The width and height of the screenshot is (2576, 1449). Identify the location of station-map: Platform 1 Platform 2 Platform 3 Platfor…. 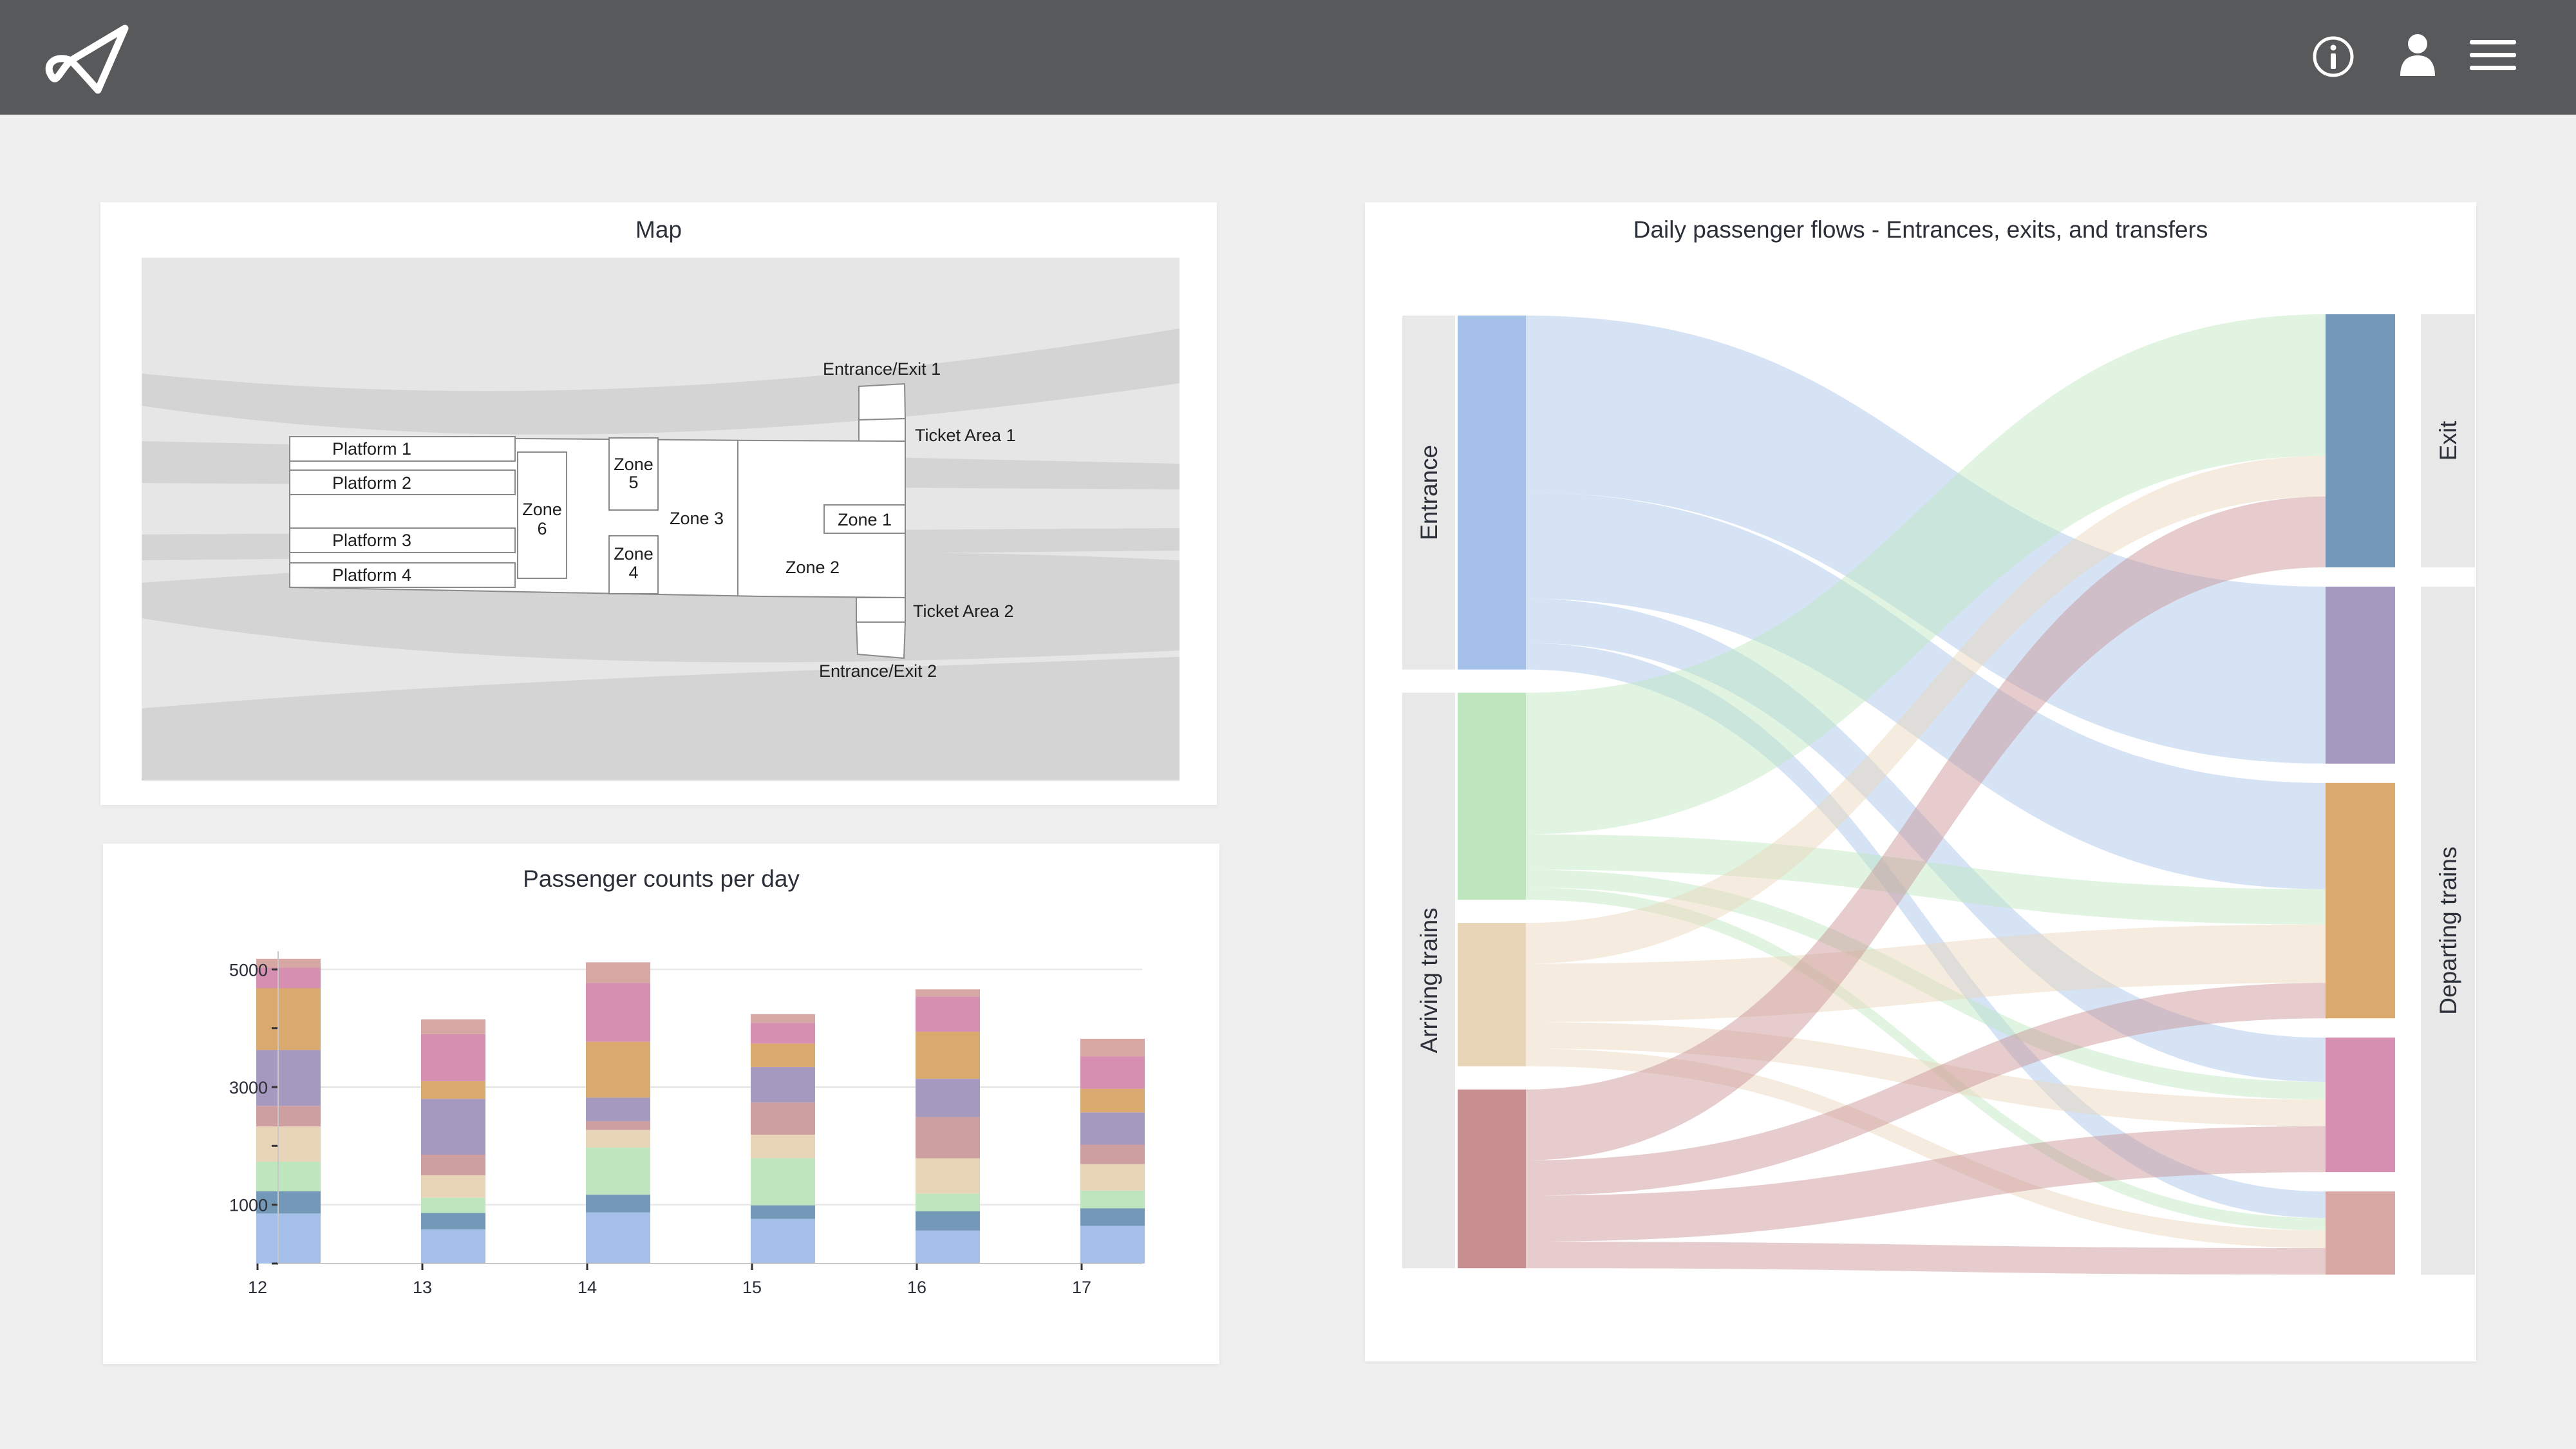
(661, 519).